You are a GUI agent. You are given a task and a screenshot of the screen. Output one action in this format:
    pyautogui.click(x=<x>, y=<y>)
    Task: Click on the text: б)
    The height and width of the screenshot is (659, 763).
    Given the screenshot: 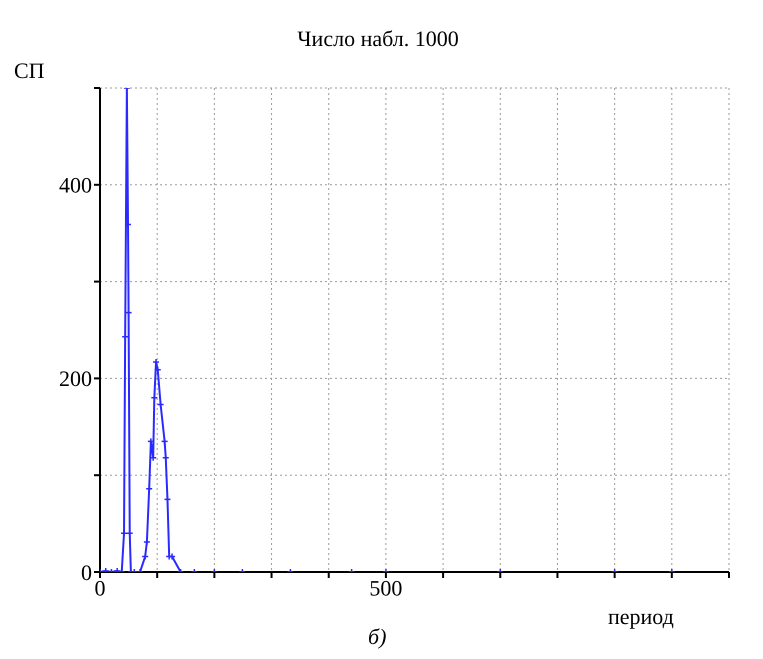 What is the action you would take?
    pyautogui.click(x=377, y=637)
    